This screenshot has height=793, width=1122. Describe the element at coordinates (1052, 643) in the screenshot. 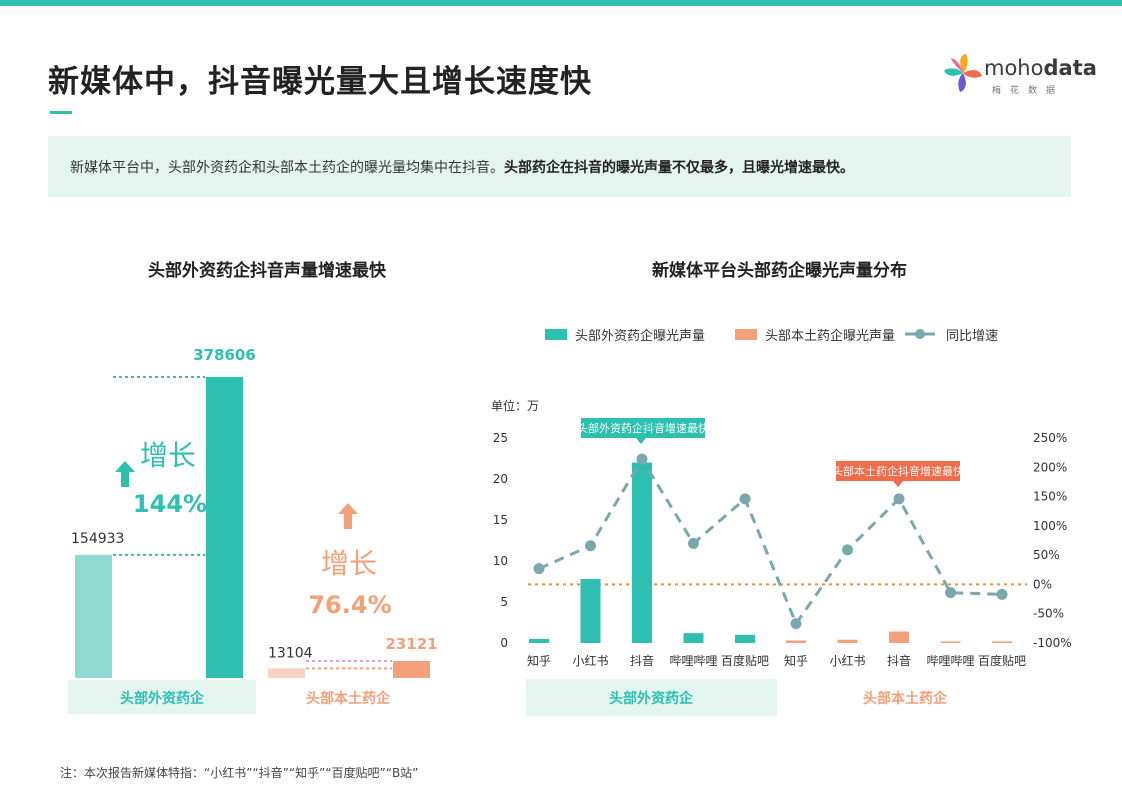

I see `y-right-tick-label: -100%` at that location.